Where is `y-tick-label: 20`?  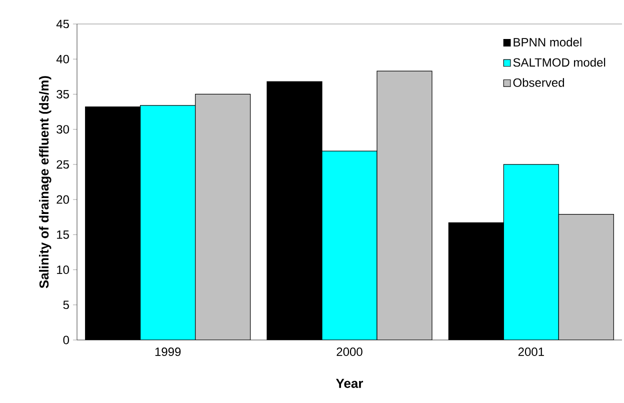 y-tick-label: 20 is located at coordinates (63, 199).